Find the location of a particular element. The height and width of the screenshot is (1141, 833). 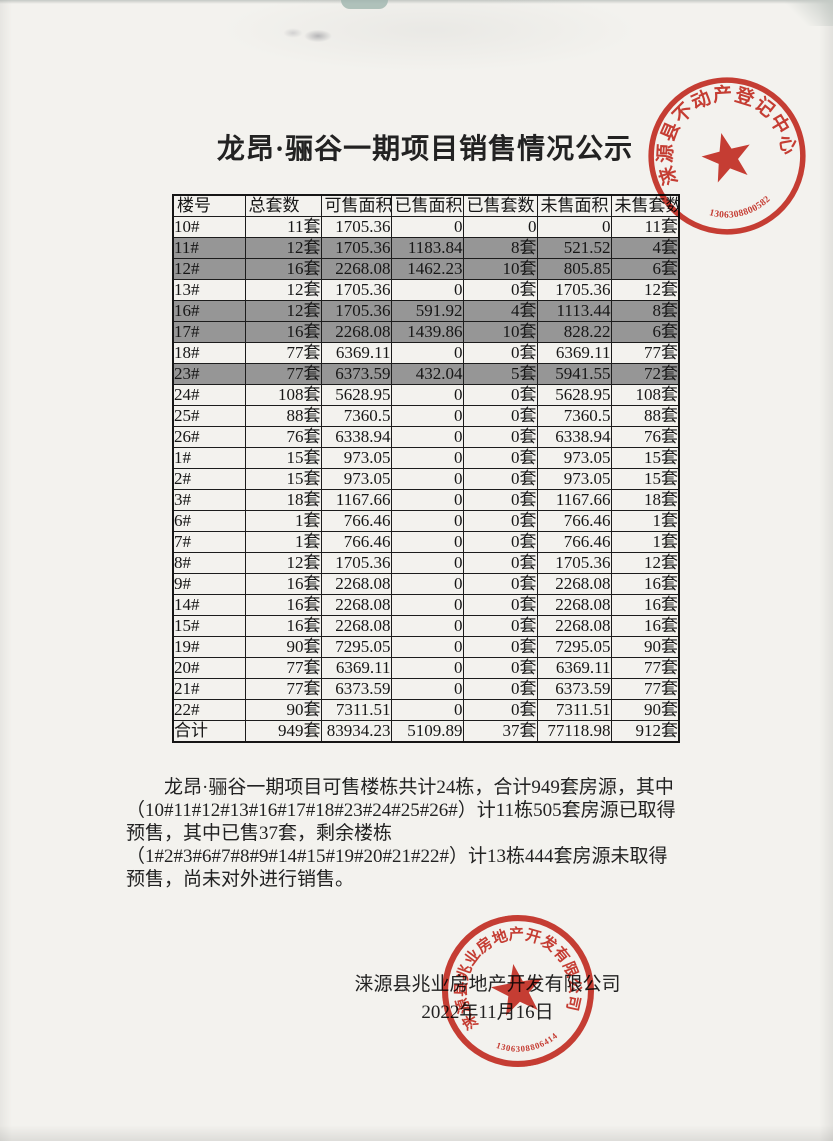

table-row: 22# 90套 7311.51 0 0套 7311.51 90套 is located at coordinates (426, 710).